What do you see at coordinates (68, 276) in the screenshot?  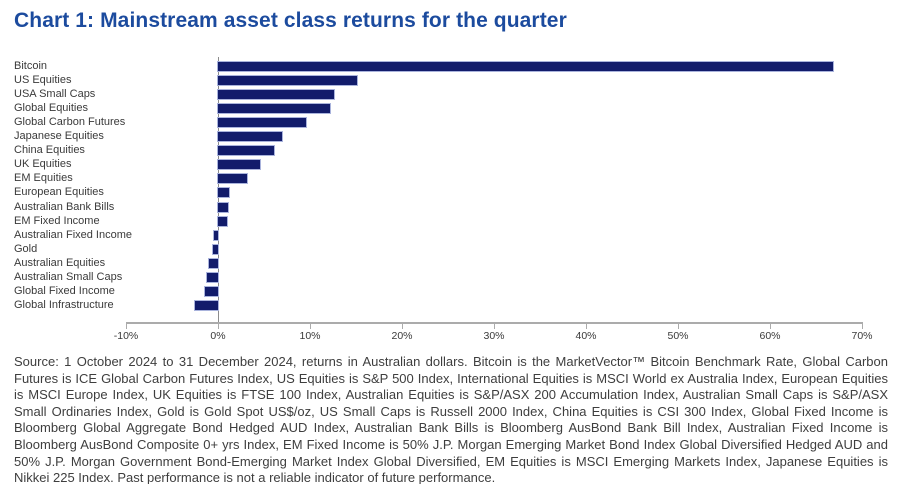 I see `category-label: Australian Small Caps` at bounding box center [68, 276].